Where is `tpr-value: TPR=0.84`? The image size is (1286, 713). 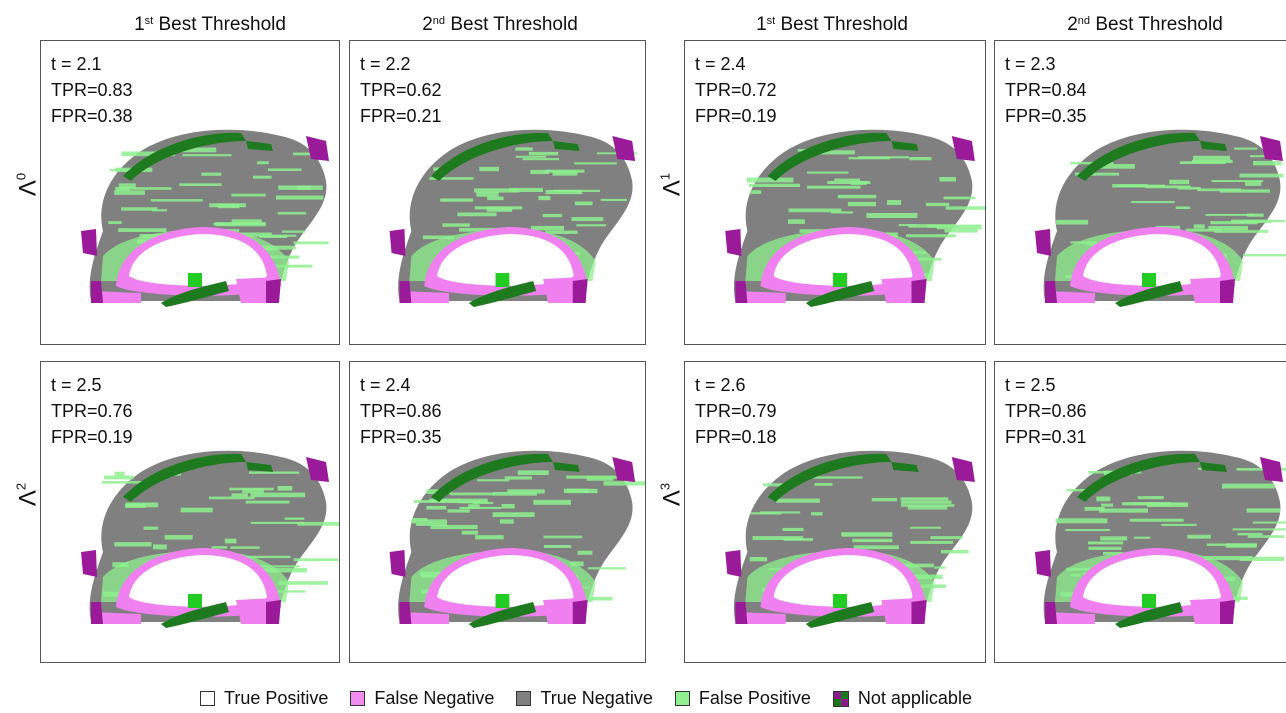 tpr-value: TPR=0.84 is located at coordinates (1046, 90).